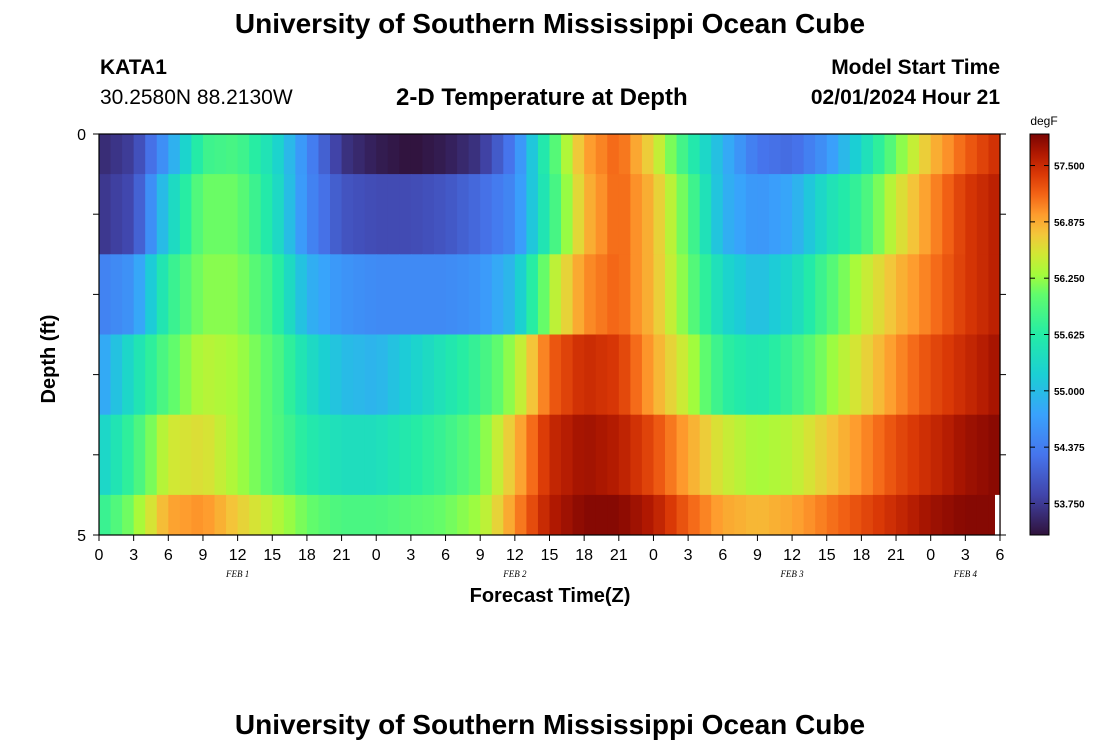 The width and height of the screenshot is (1100, 750). What do you see at coordinates (342, 555) in the screenshot?
I see `x-tick-label: 21` at bounding box center [342, 555].